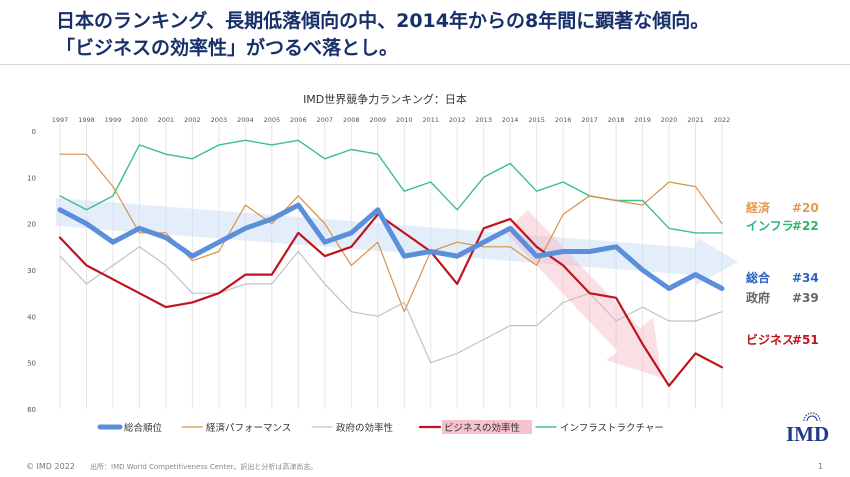  I want to click on logo-arc-icon, so click(812, 417).